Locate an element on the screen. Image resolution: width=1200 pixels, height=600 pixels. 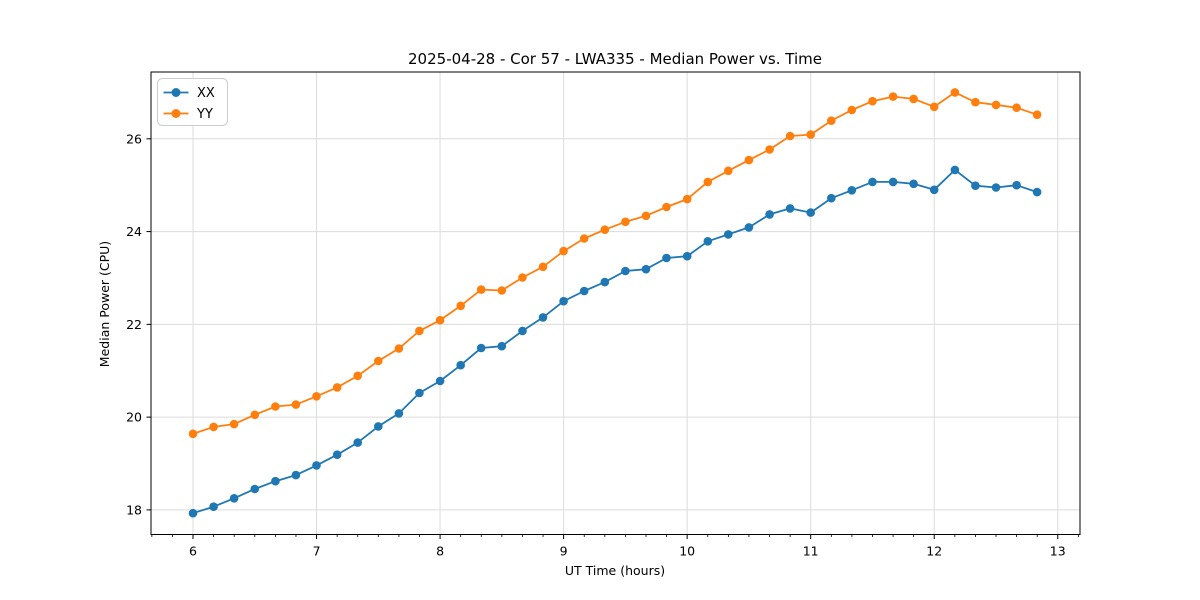
x-tick-label: 12 is located at coordinates (934, 551).